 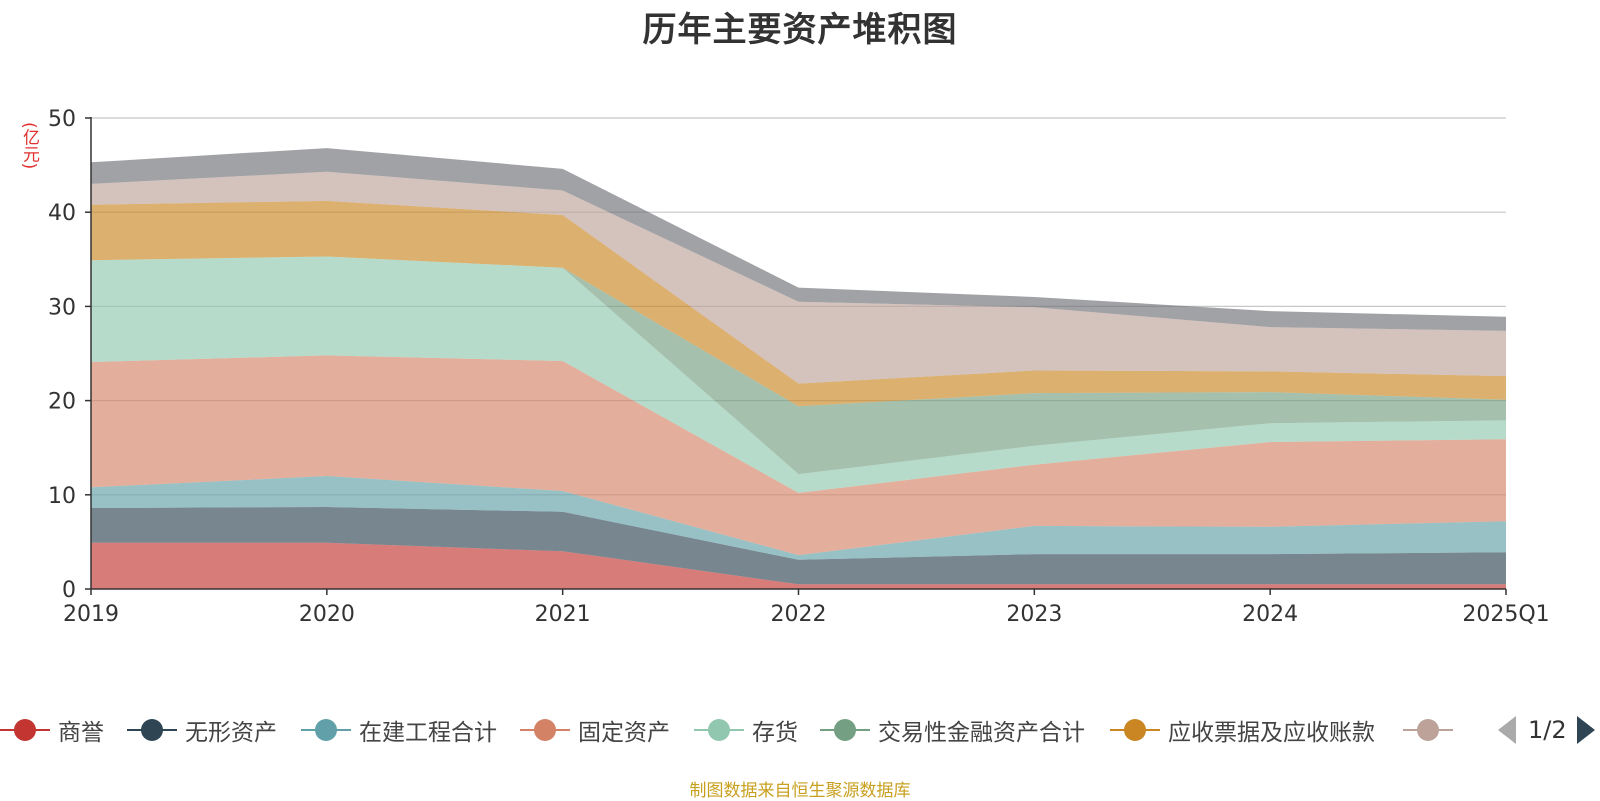 I want to click on chart-title: 历年主要资产堆积图, so click(x=800, y=30).